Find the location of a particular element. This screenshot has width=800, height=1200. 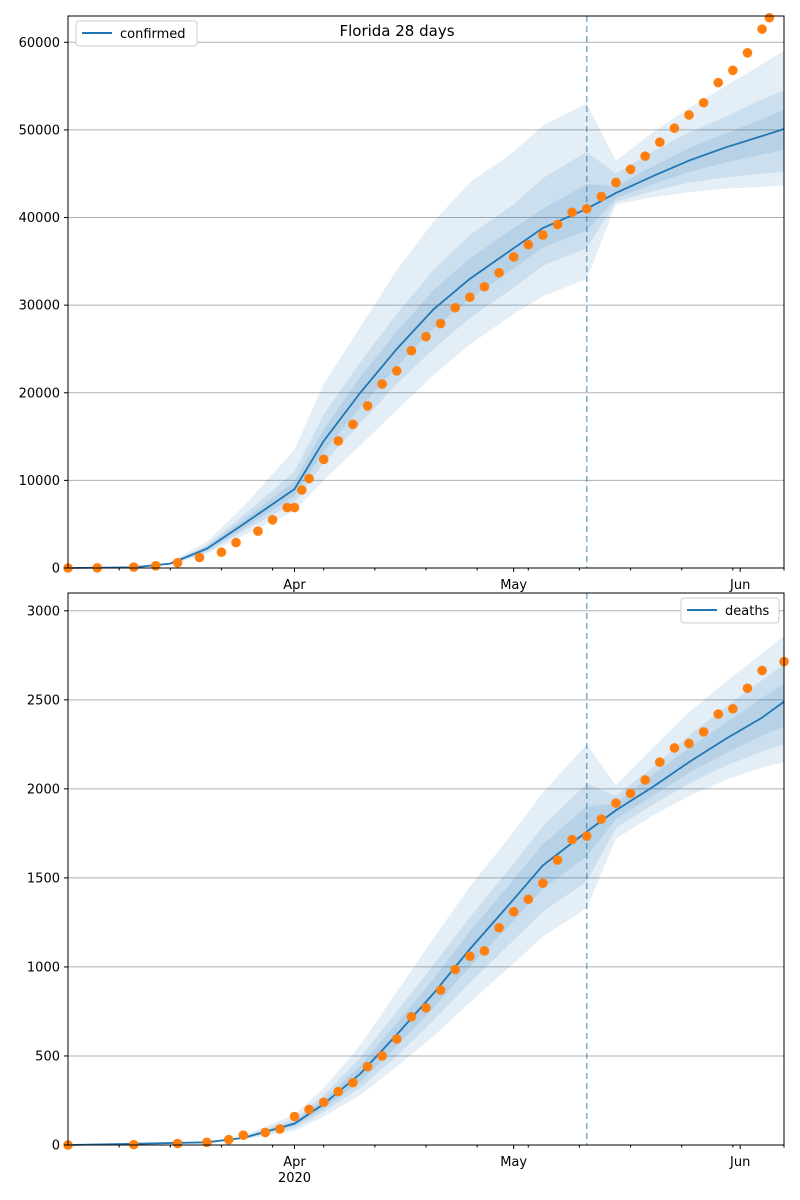

confirmed-y-tick-label: 10000 is located at coordinates (39, 481).